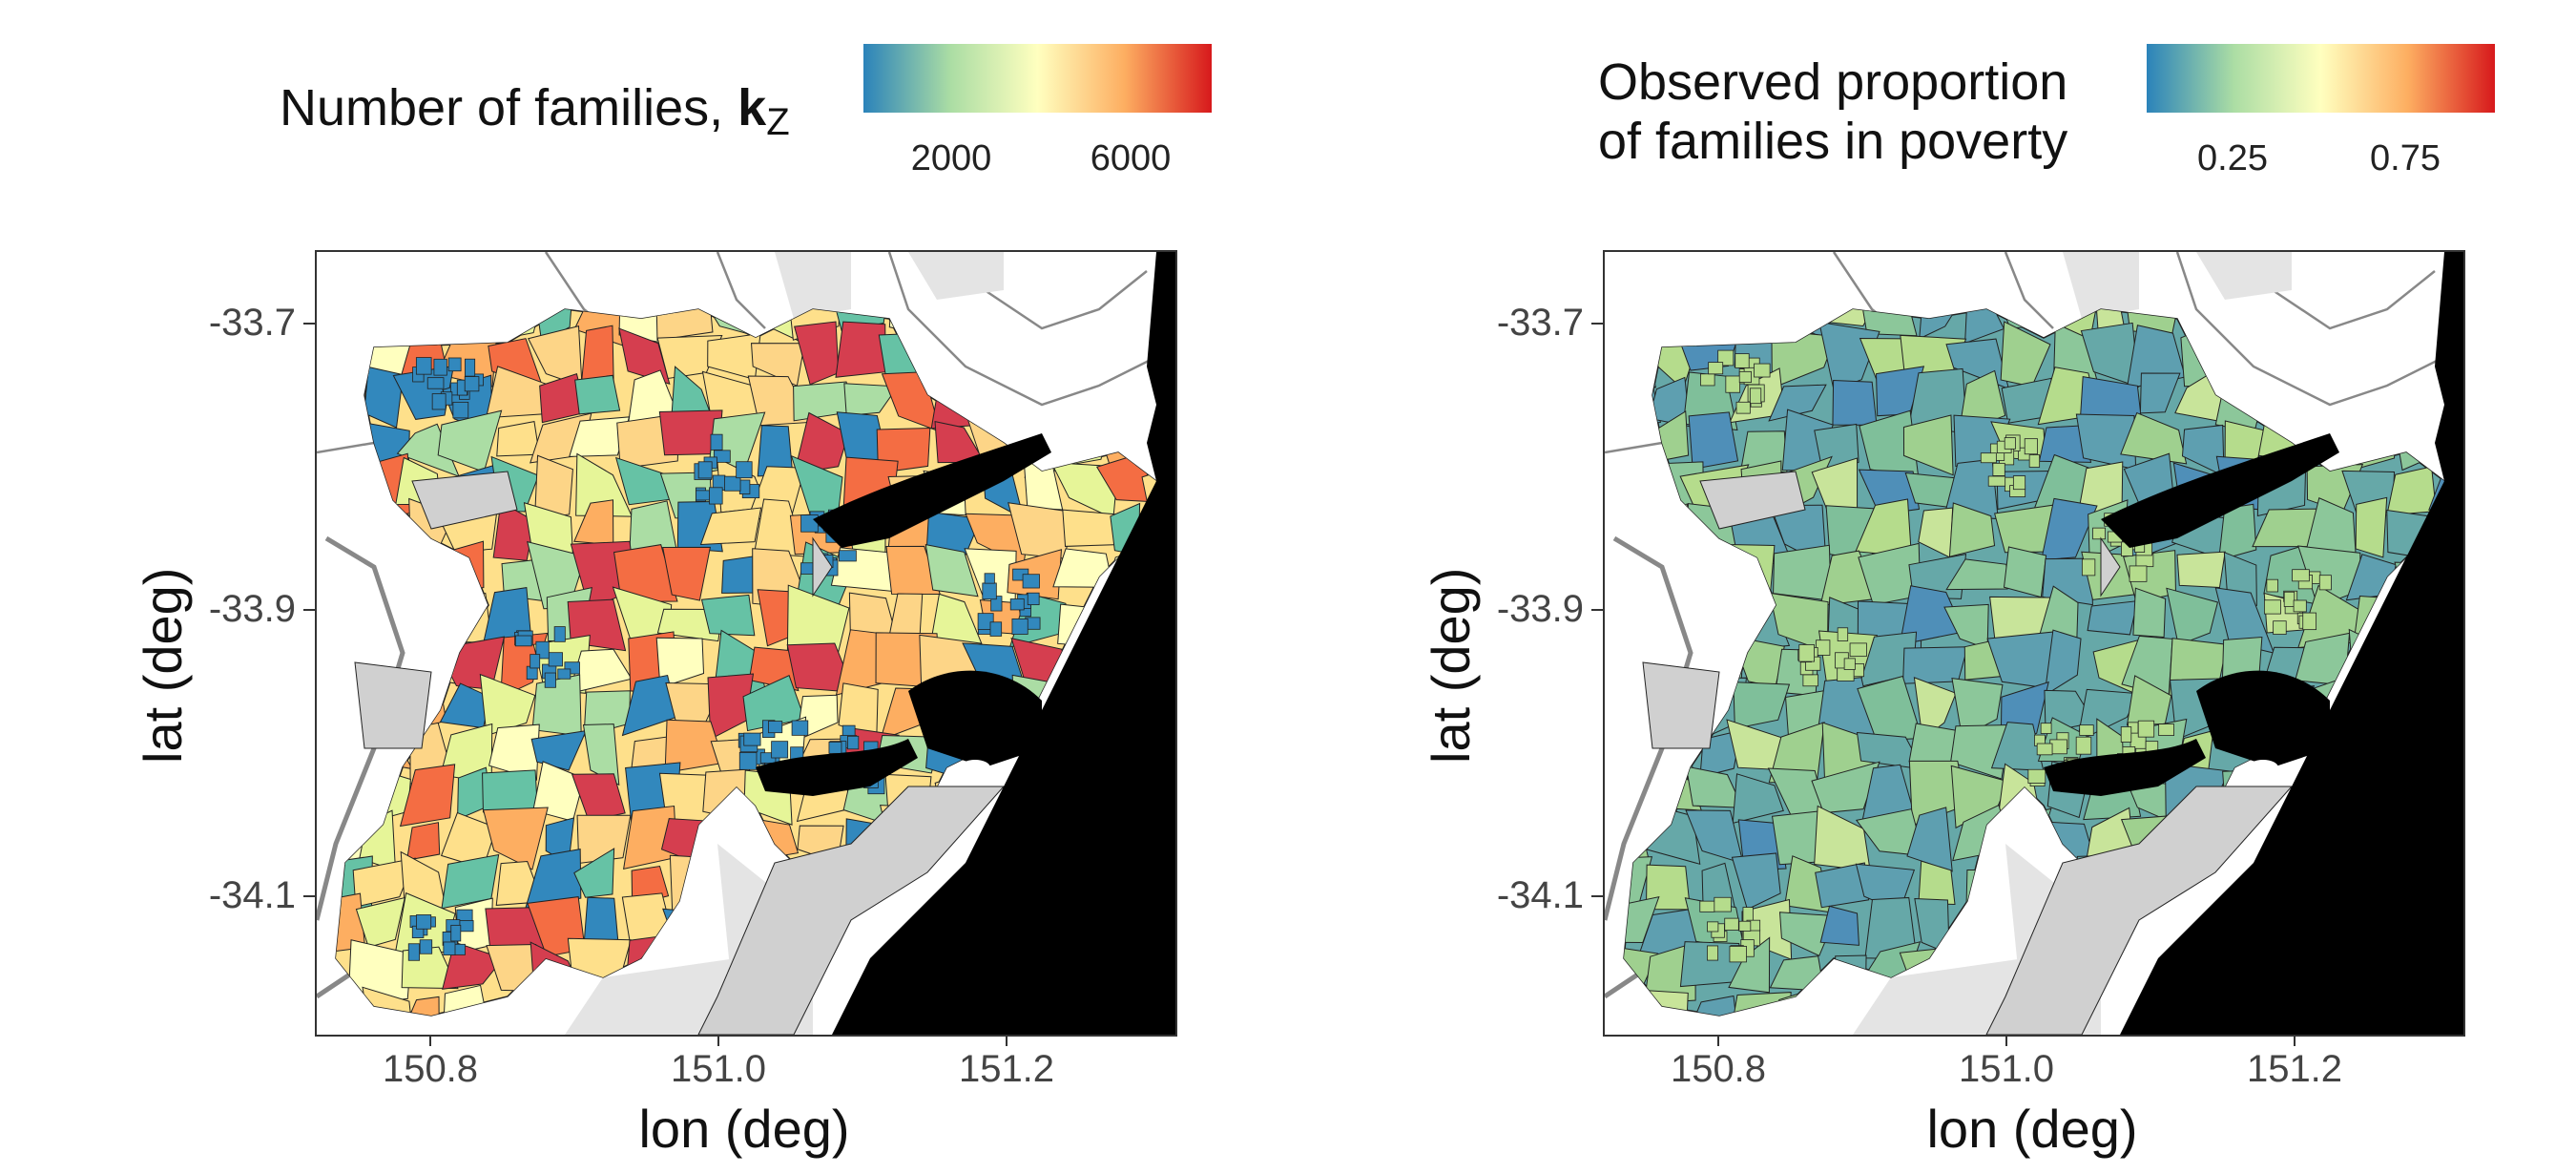 This screenshot has width=2576, height=1174. What do you see at coordinates (1003, 643) in the screenshot?
I see `ocean` at bounding box center [1003, 643].